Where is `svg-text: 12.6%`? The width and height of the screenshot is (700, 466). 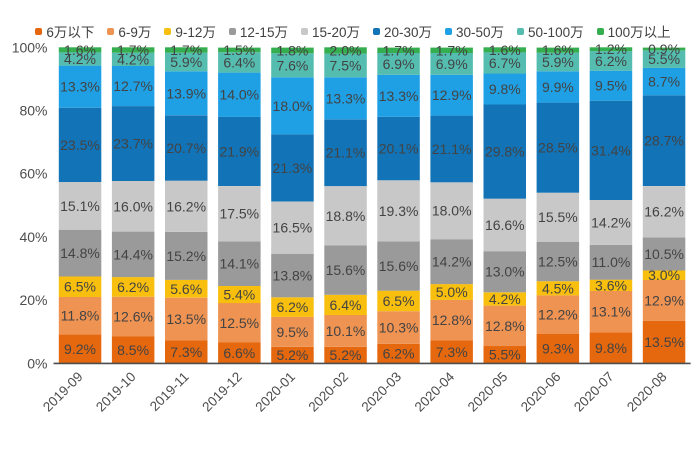 svg-text: 12.6% is located at coordinates (133, 317).